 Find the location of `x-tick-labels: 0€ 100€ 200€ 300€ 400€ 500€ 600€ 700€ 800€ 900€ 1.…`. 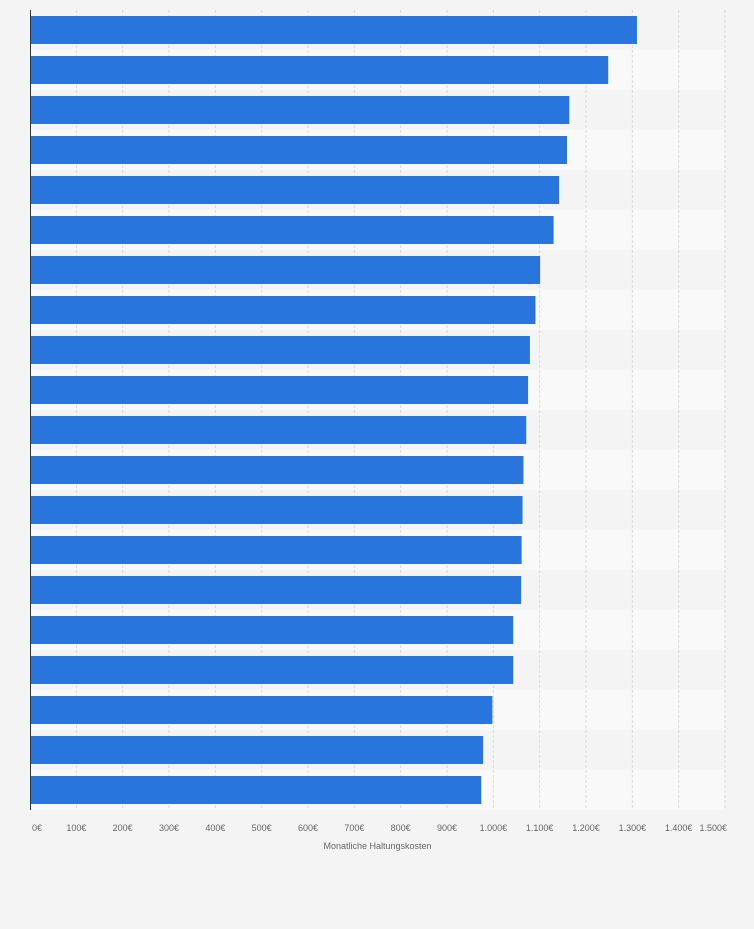

x-tick-labels: 0€ 100€ 200€ 300€ 400€ 500€ 600€ 700€ 800€ 900€ 1.… is located at coordinates (379, 828).